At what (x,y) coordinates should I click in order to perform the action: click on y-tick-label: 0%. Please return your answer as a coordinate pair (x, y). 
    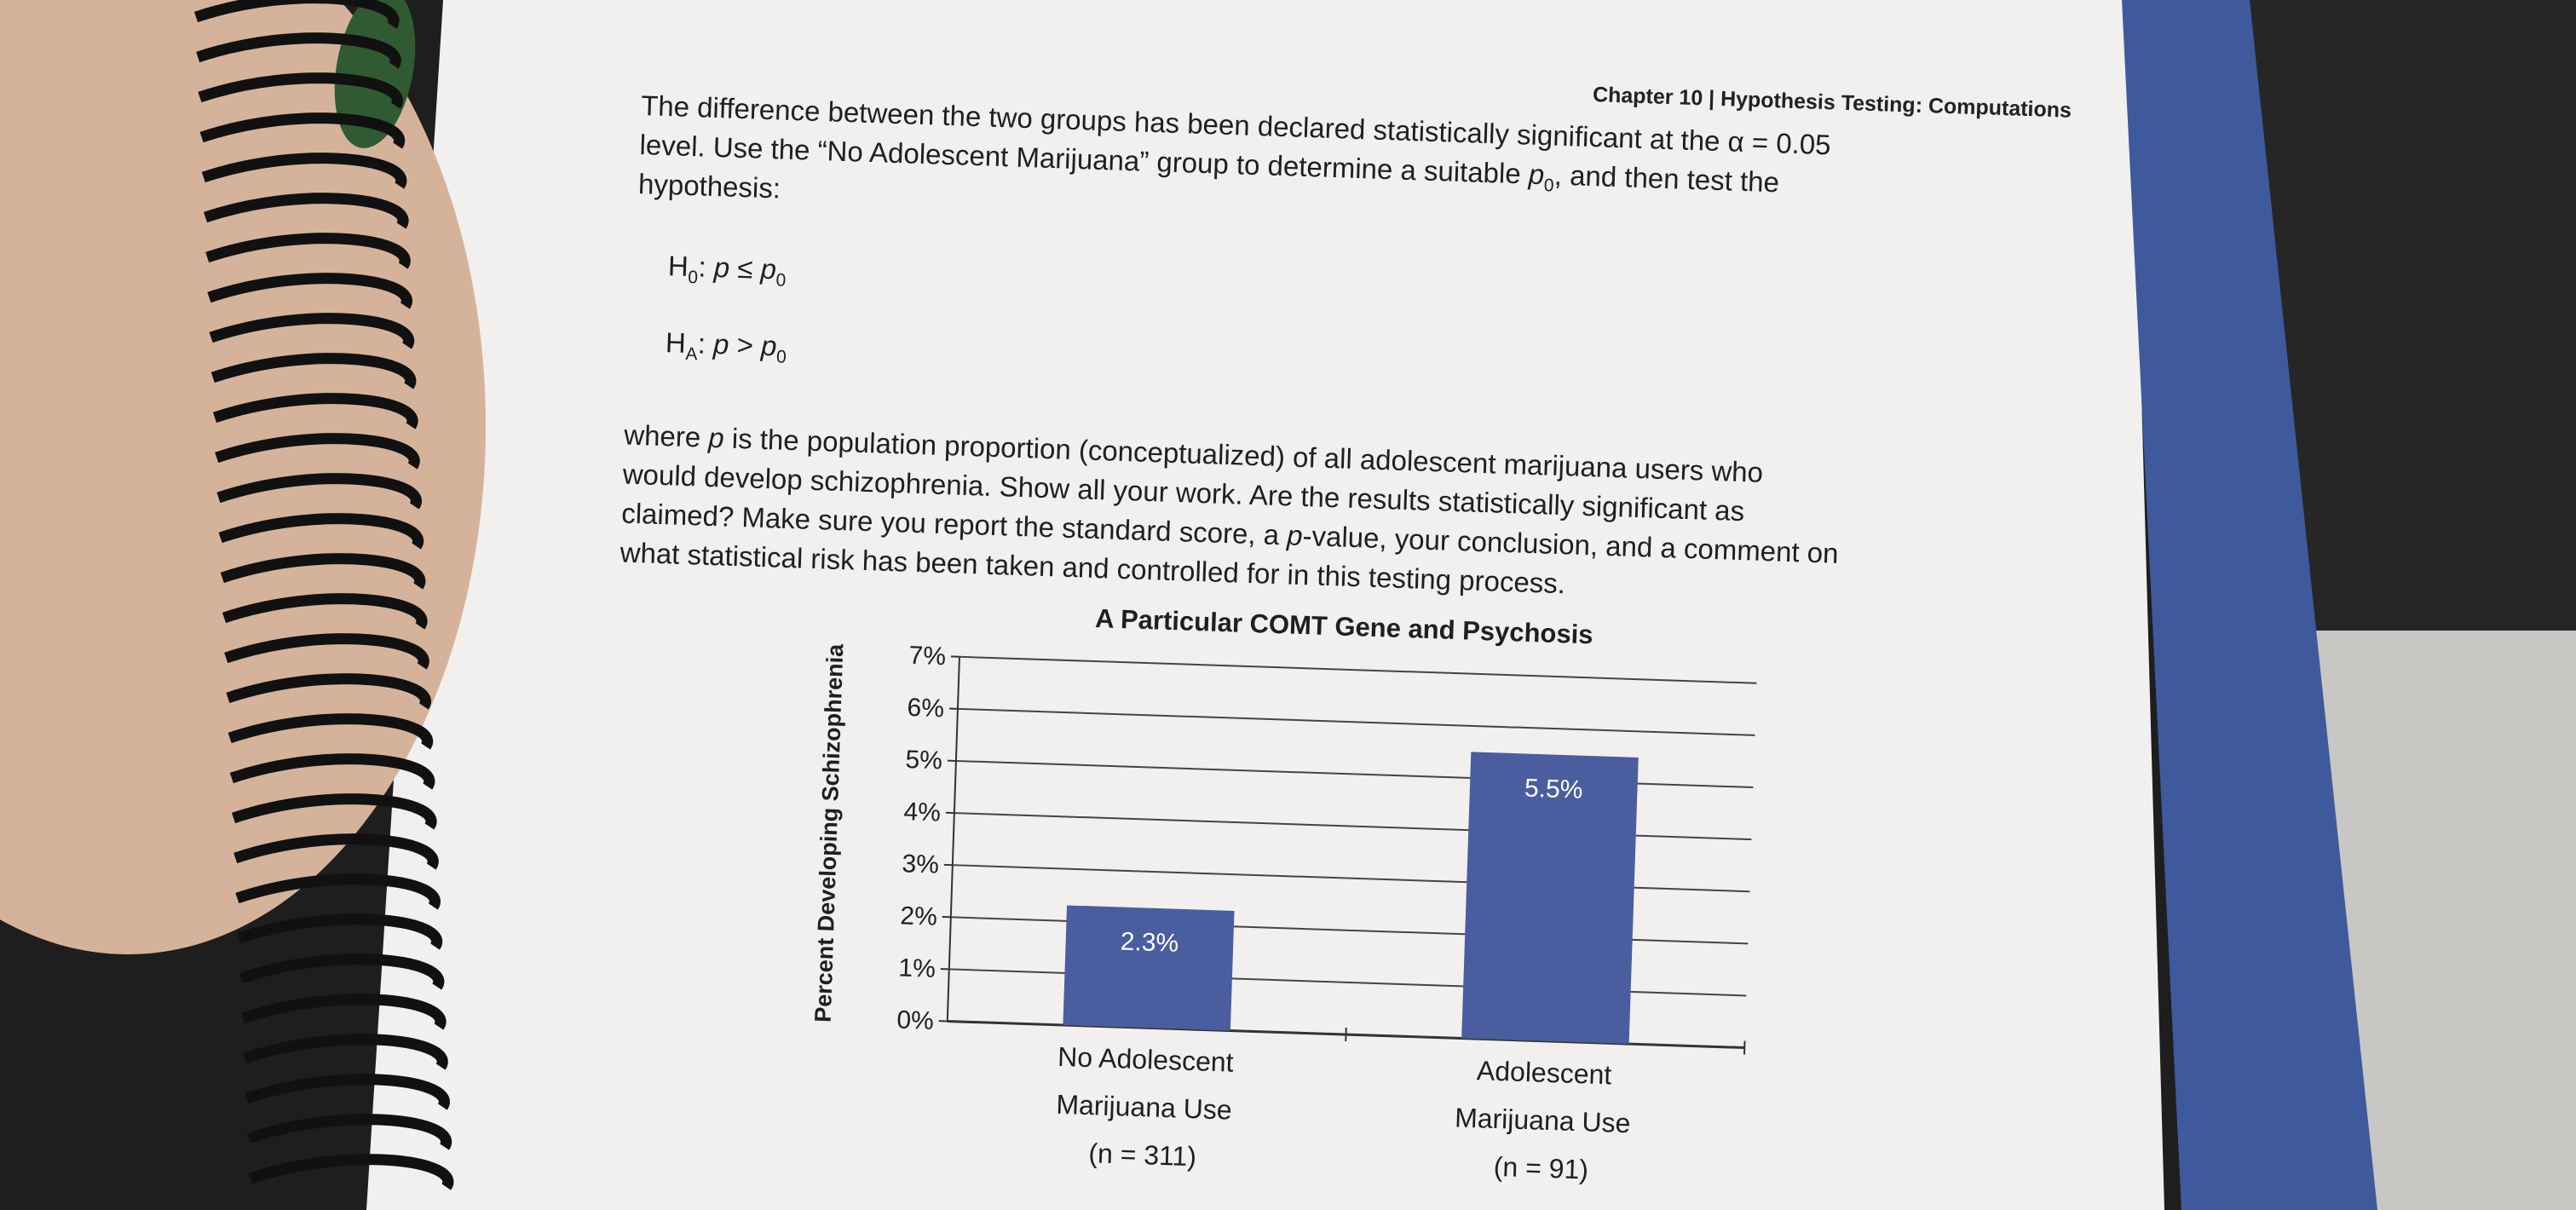
    Looking at the image, I should click on (915, 1020).